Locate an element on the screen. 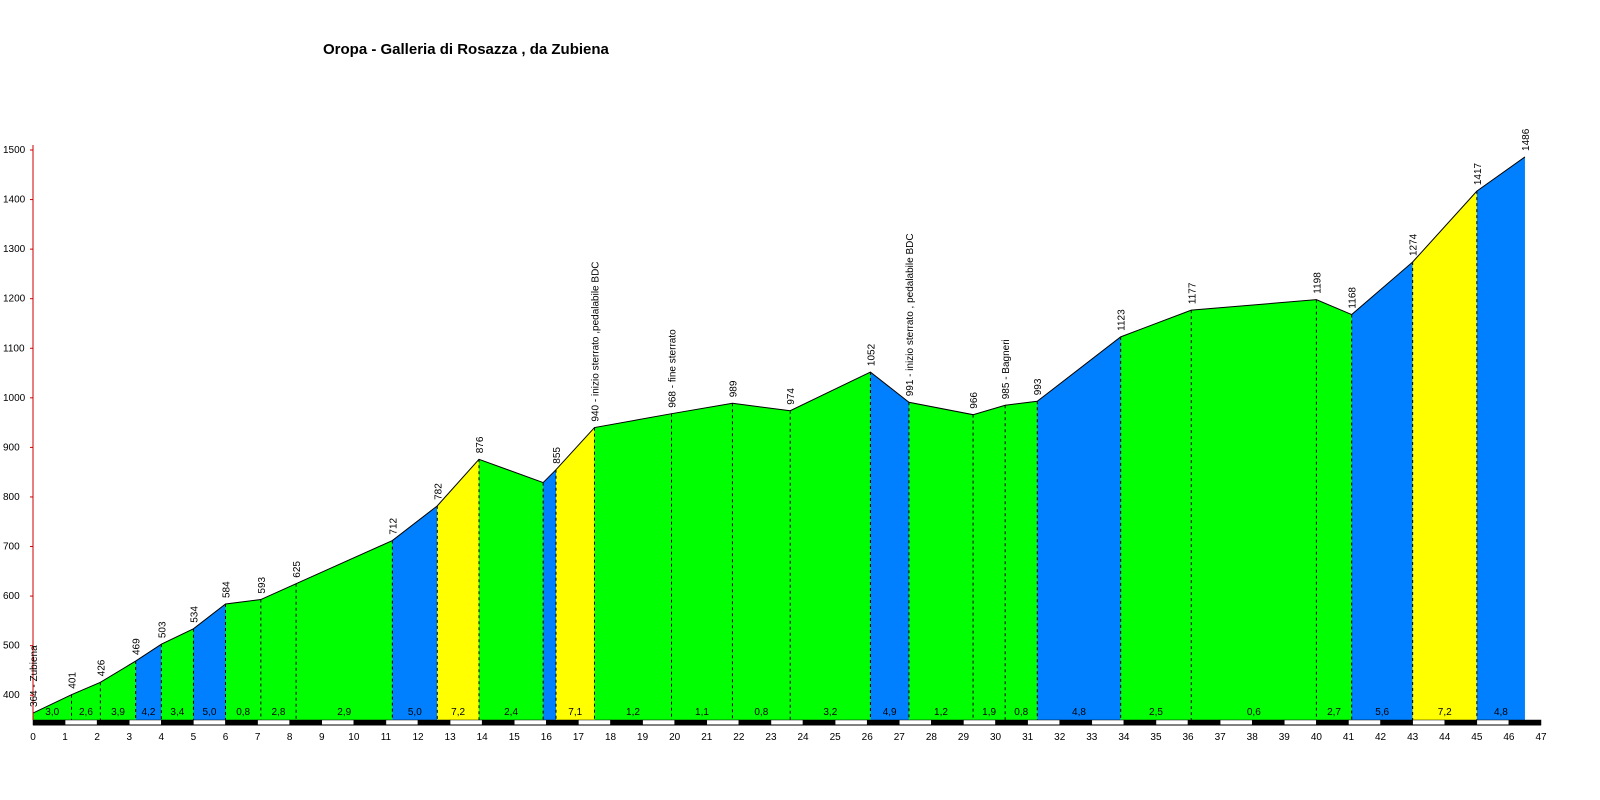 This screenshot has height=800, width=1600. x-tick-label: 36 is located at coordinates (1189, 737).